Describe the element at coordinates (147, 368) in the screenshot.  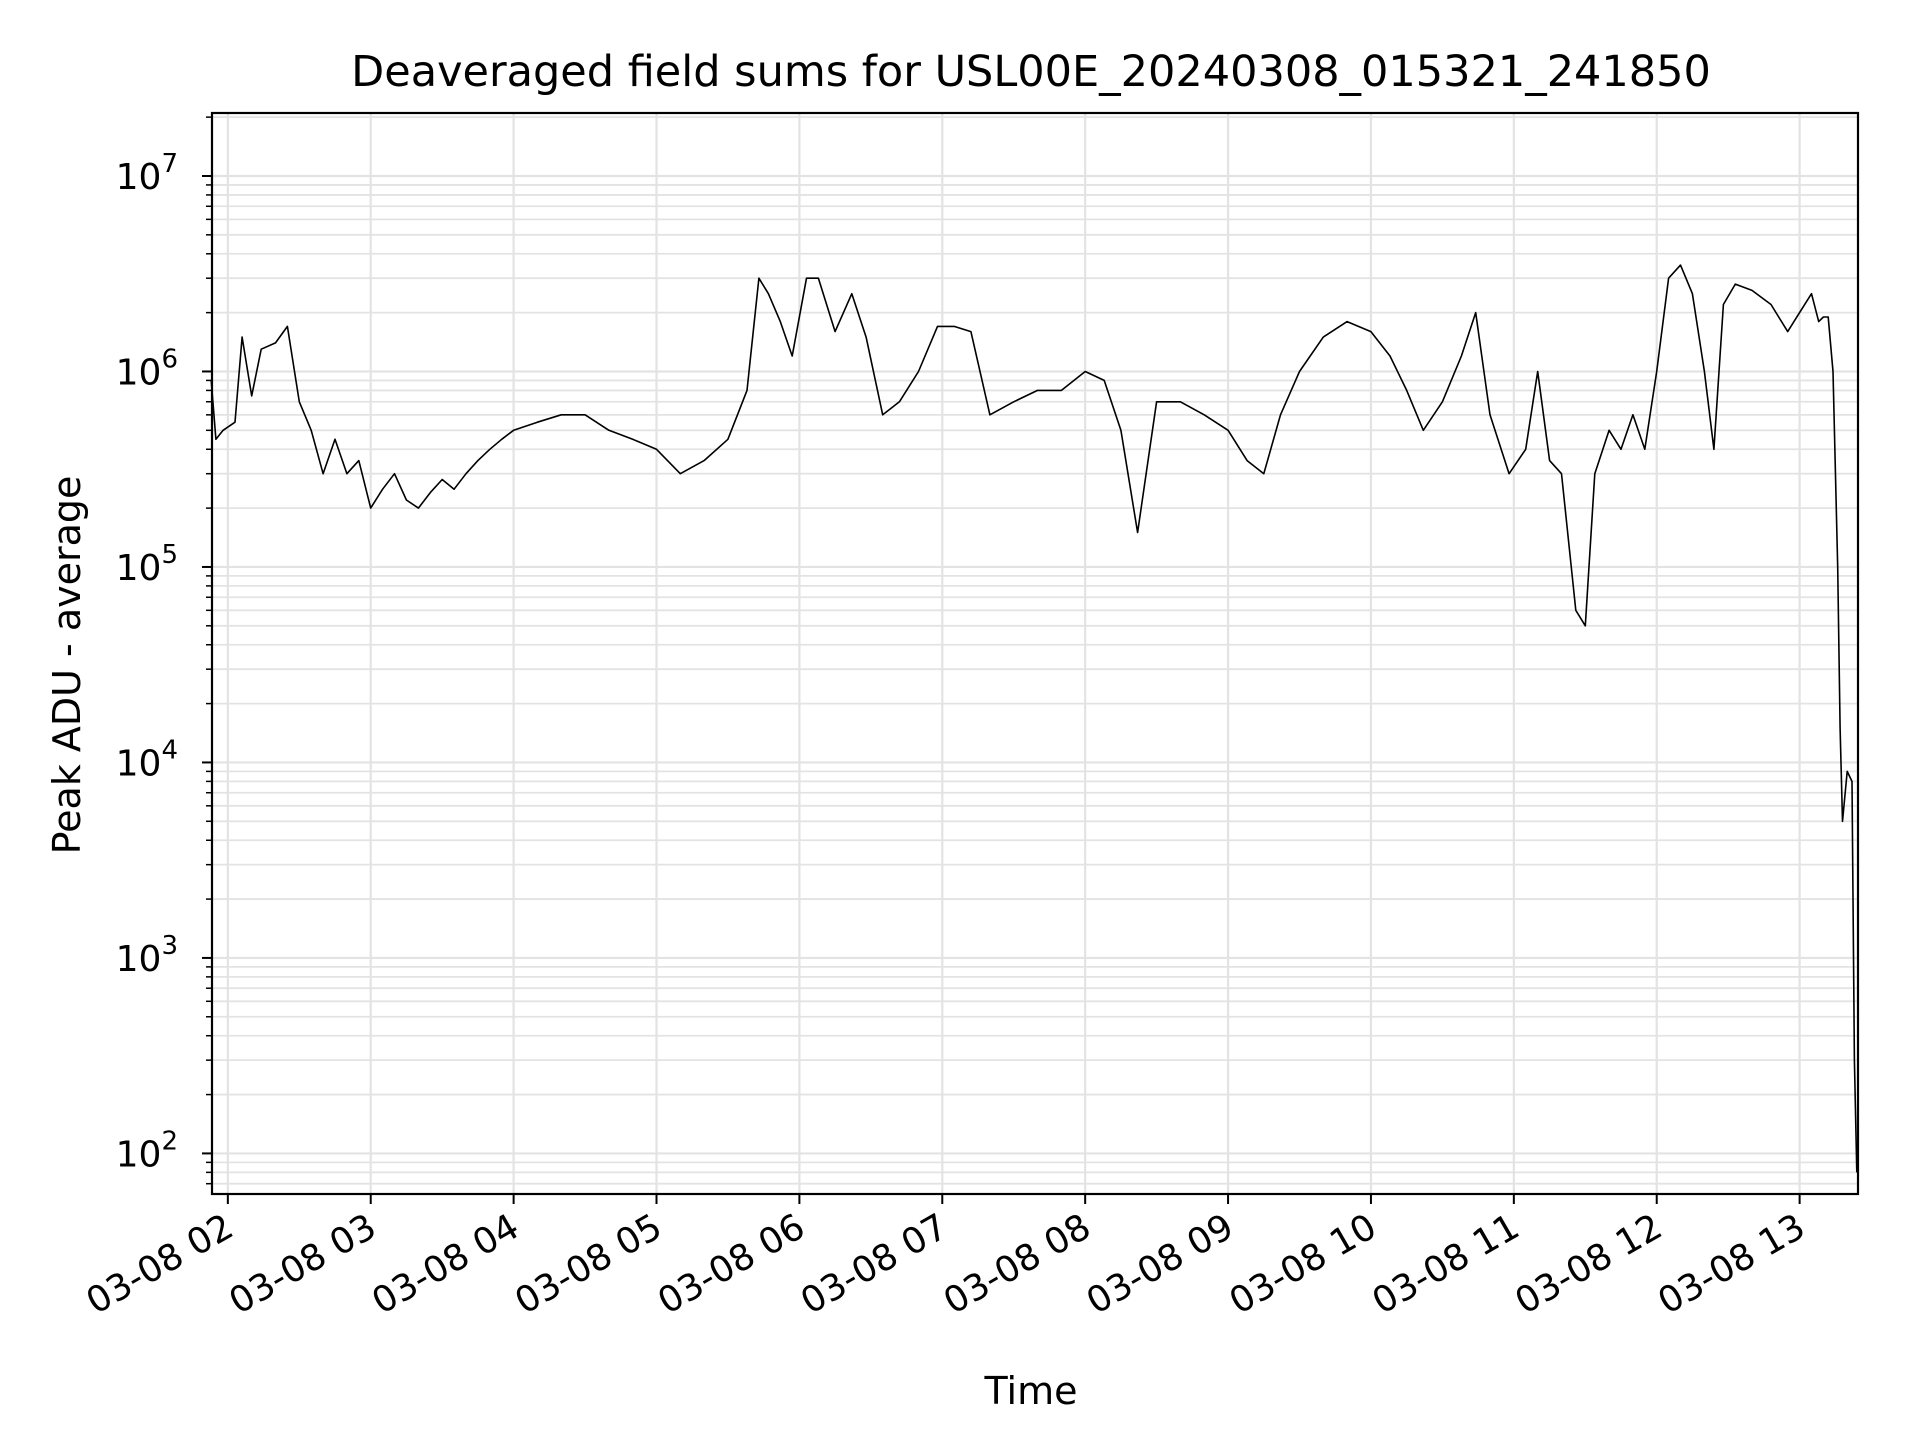
I see `y-tick-label: 10⁶` at that location.